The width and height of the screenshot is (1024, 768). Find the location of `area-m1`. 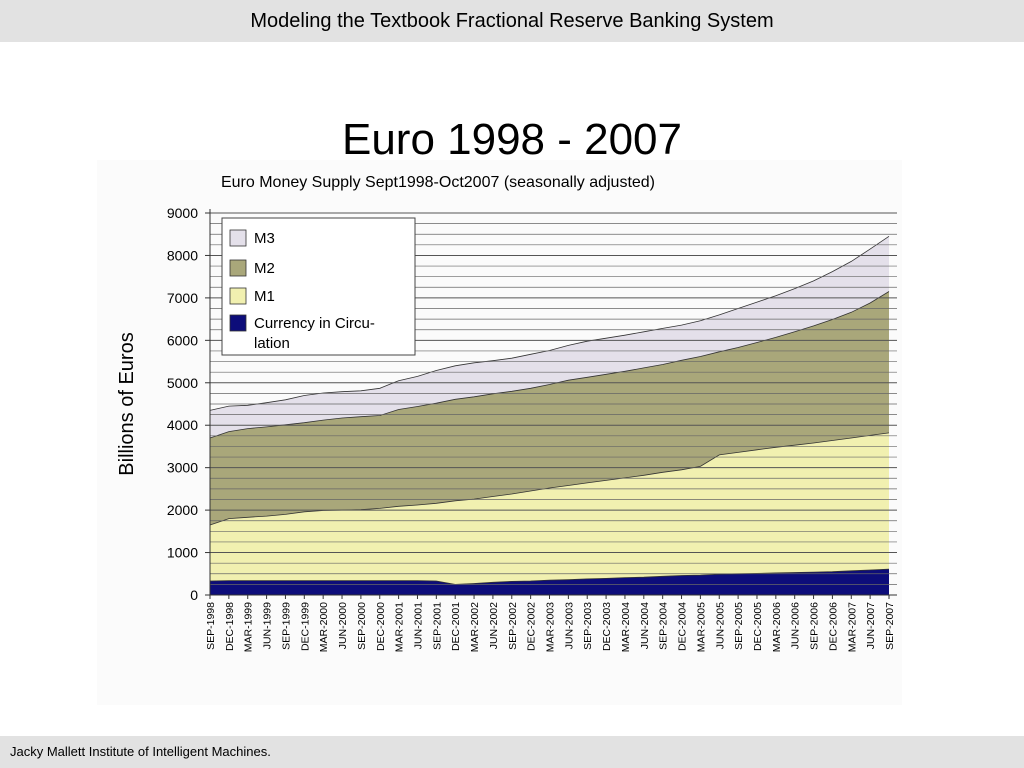

area-m1 is located at coordinates (549, 513).